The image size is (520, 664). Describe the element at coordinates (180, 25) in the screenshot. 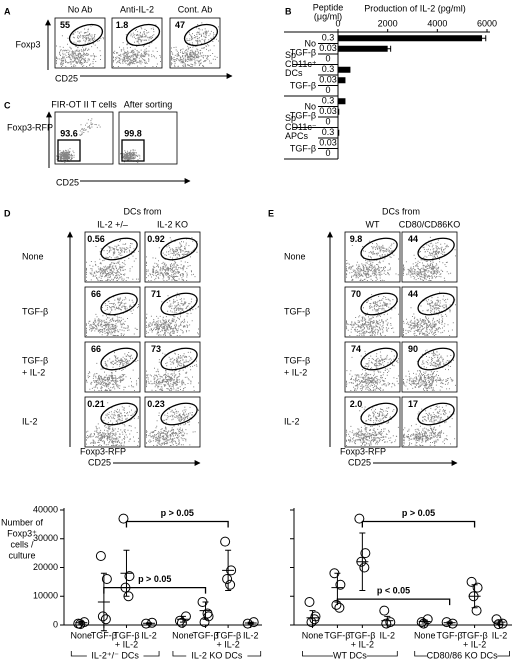

I see `gate-value: 47` at that location.